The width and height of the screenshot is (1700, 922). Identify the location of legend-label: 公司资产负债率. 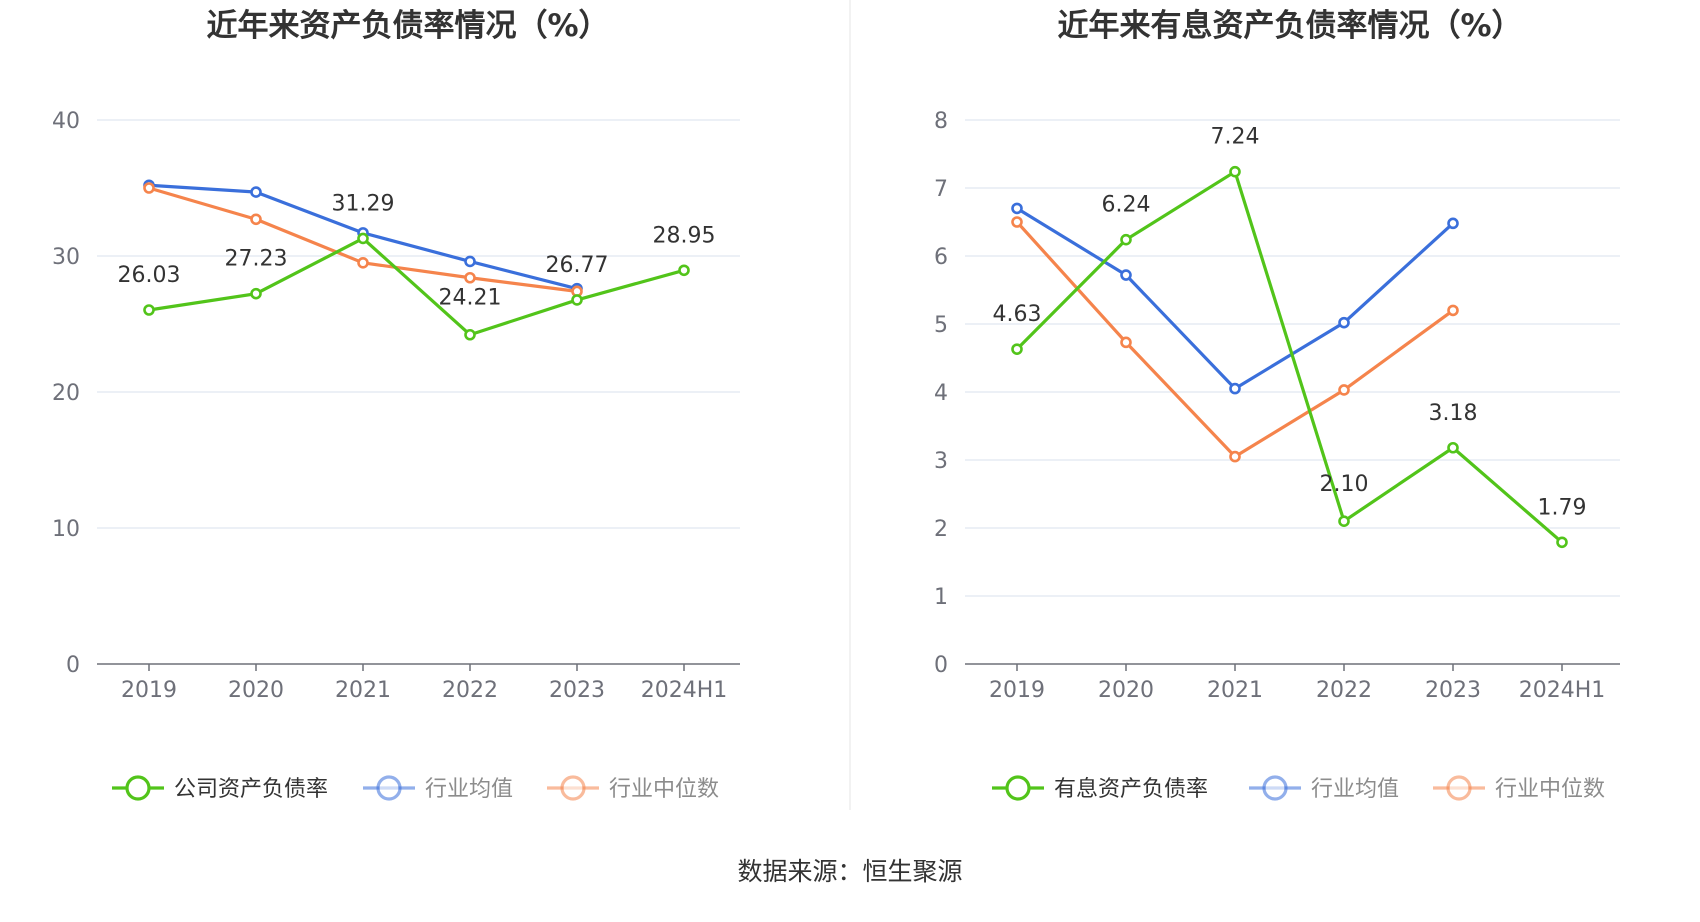
(251, 789).